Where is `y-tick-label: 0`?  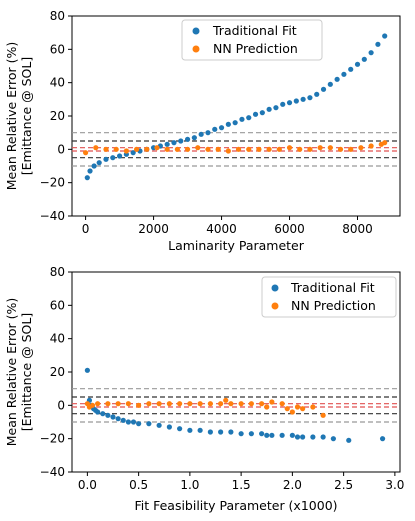 y-tick-label: 0 is located at coordinates (61, 149).